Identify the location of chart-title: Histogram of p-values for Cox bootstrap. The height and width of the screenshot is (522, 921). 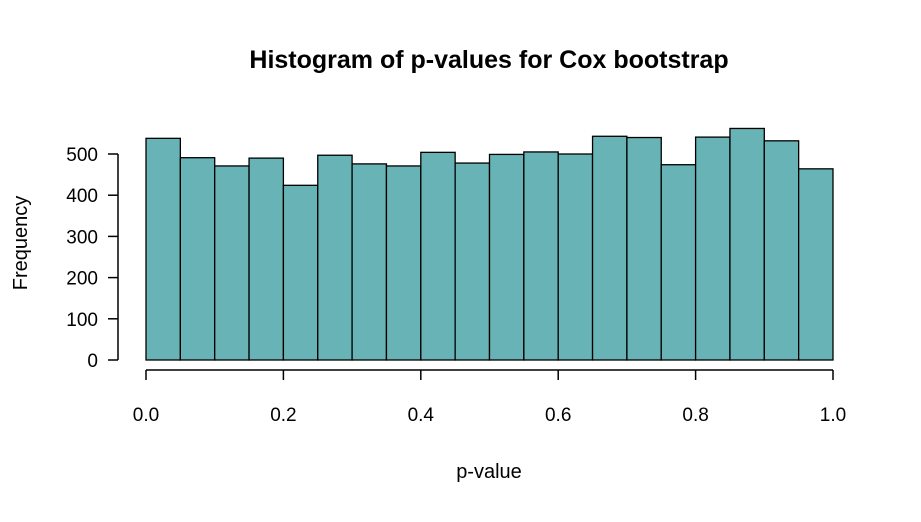
(488, 60).